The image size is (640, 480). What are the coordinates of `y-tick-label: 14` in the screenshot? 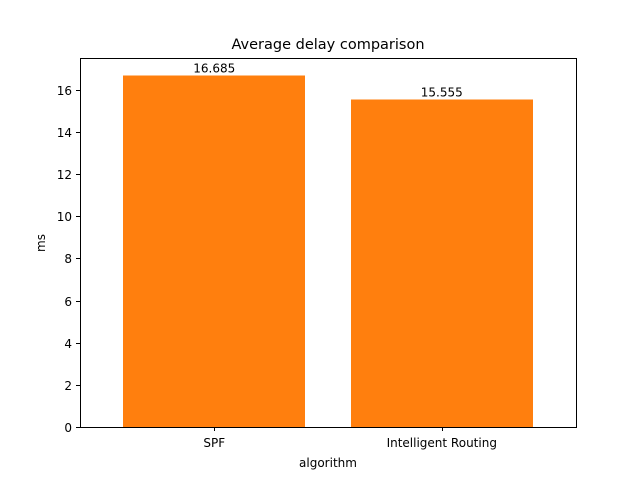 It's located at (64, 133).